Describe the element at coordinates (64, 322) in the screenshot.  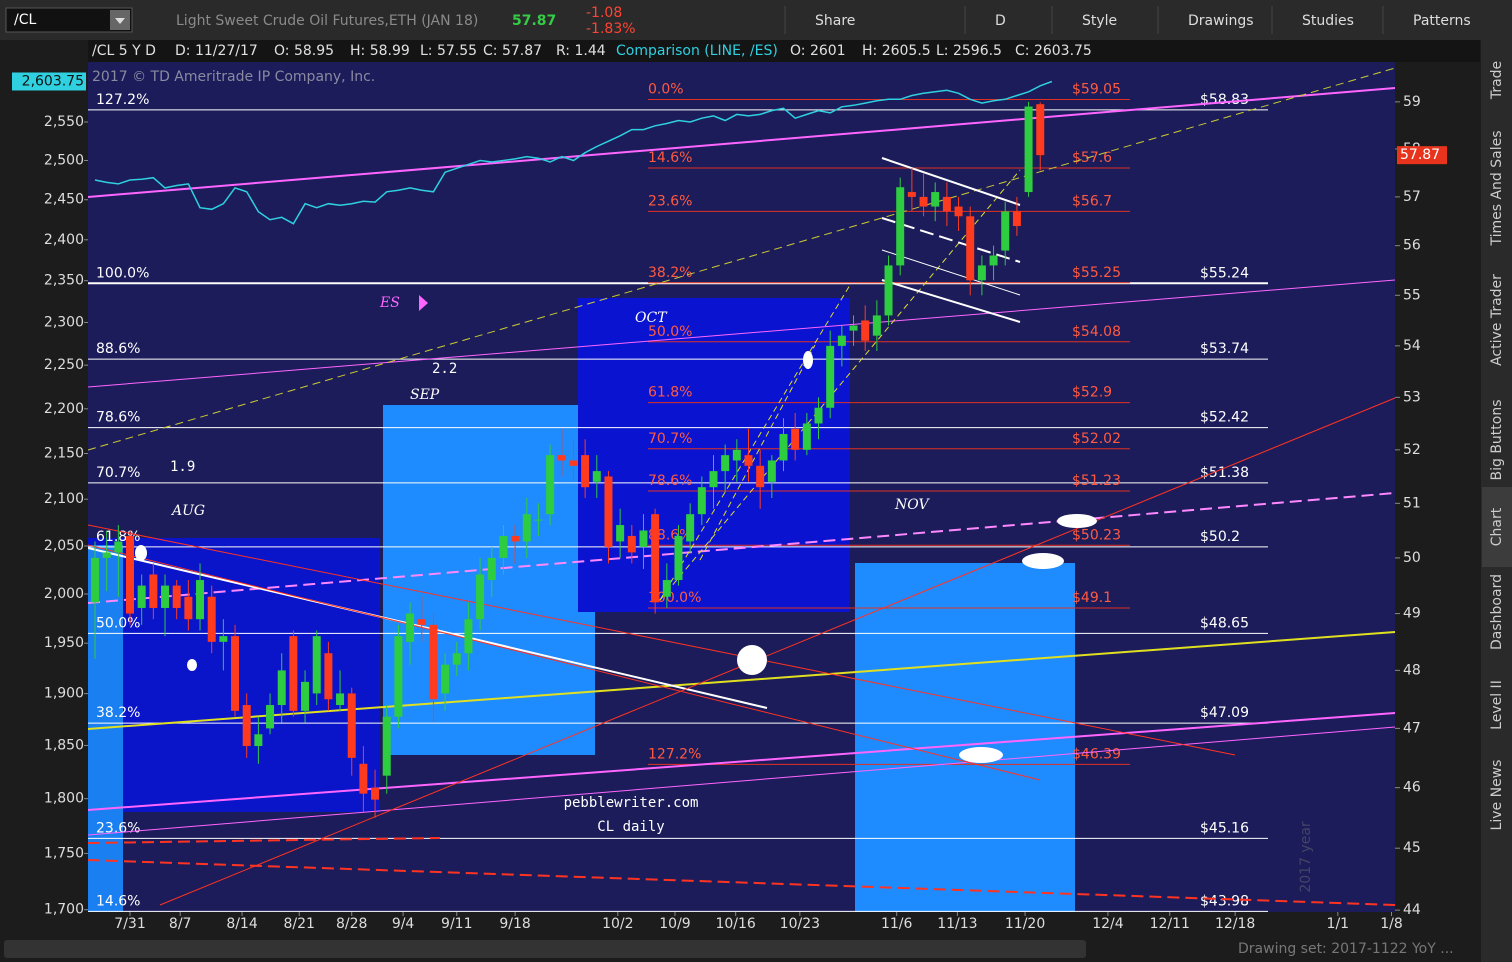
I see `y2-tick-label: 2,300` at that location.